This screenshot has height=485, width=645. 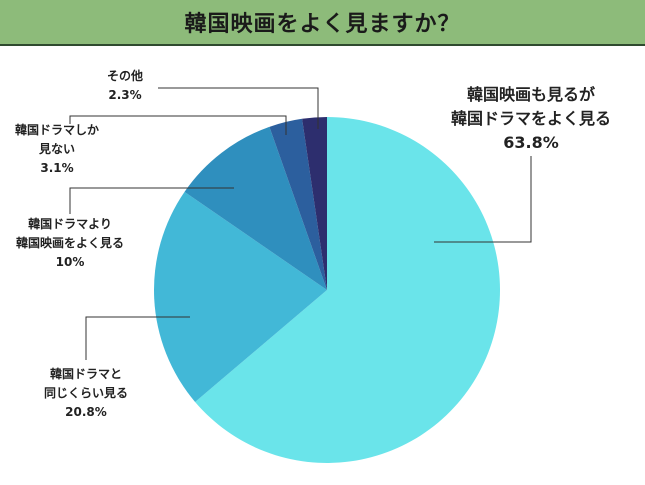 What do you see at coordinates (531, 142) in the screenshot?
I see `slice-percent-label-1: 63.8%` at bounding box center [531, 142].